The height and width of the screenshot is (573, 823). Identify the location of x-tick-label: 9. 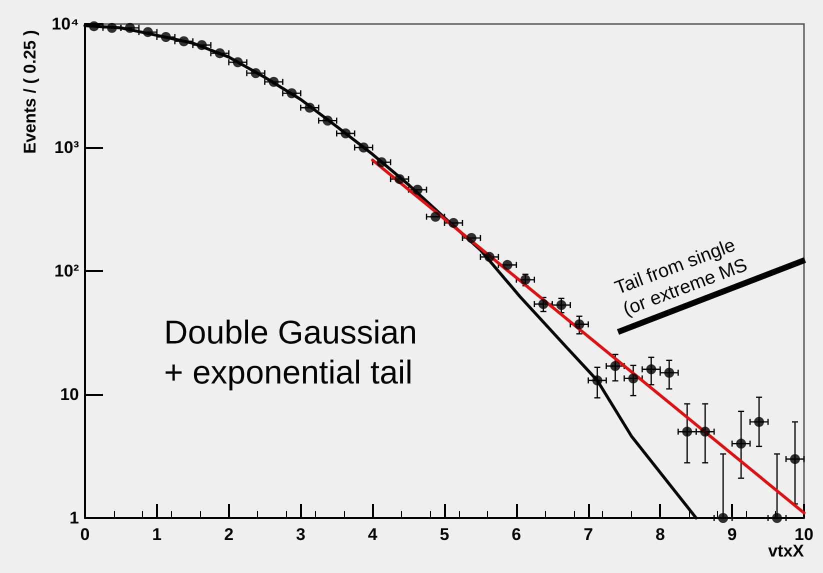
(732, 534).